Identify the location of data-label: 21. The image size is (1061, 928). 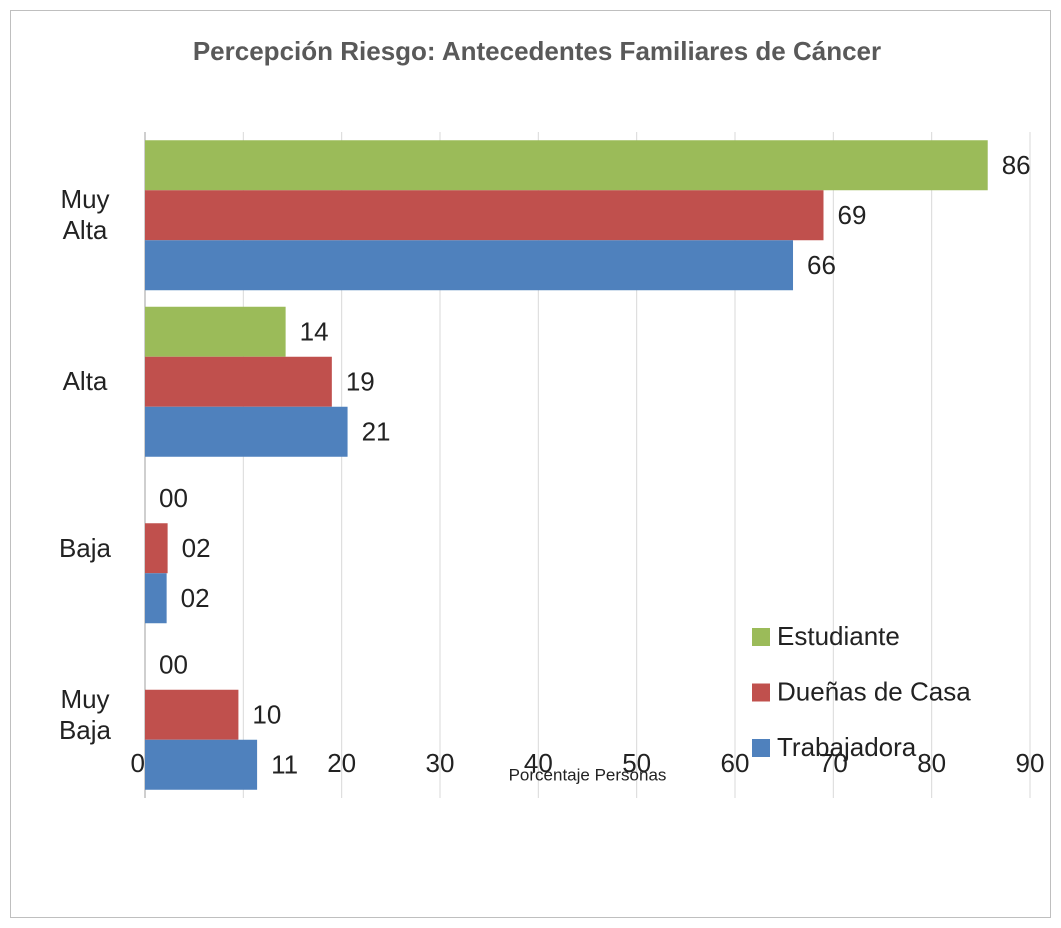
(376, 432).